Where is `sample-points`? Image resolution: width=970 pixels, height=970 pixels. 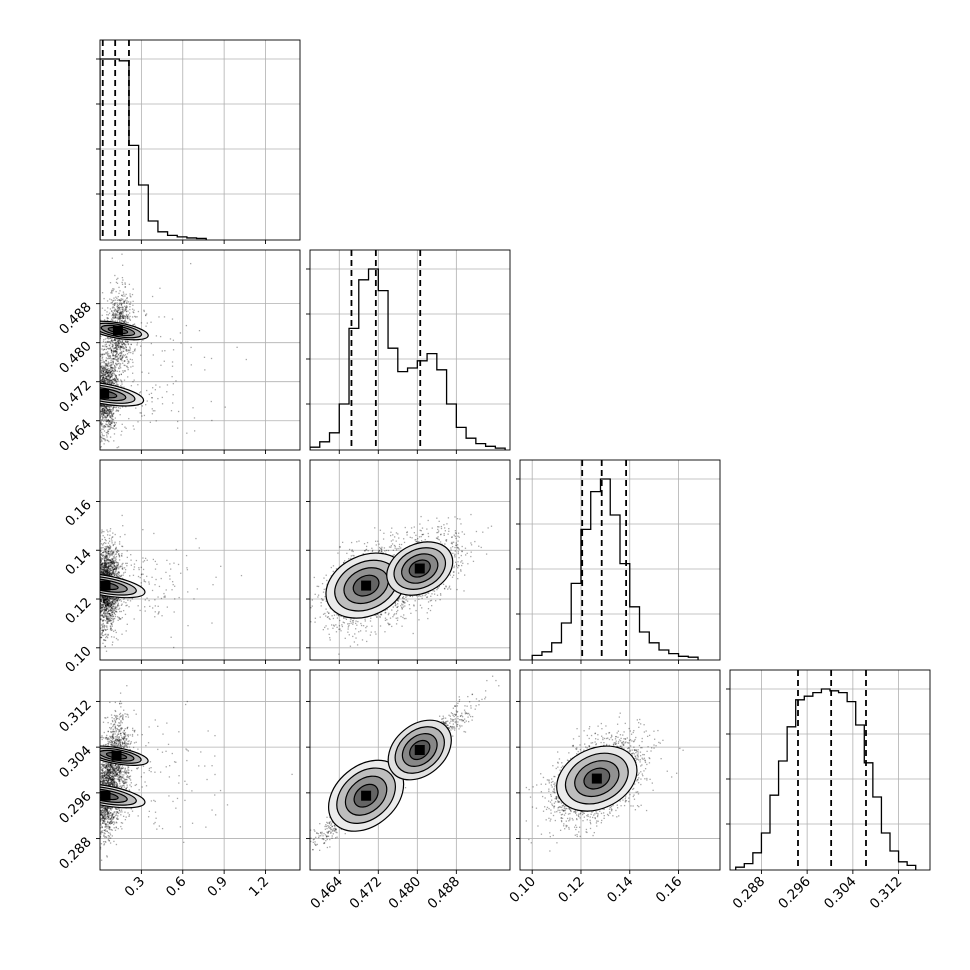
sample-points is located at coordinates (170, 351).